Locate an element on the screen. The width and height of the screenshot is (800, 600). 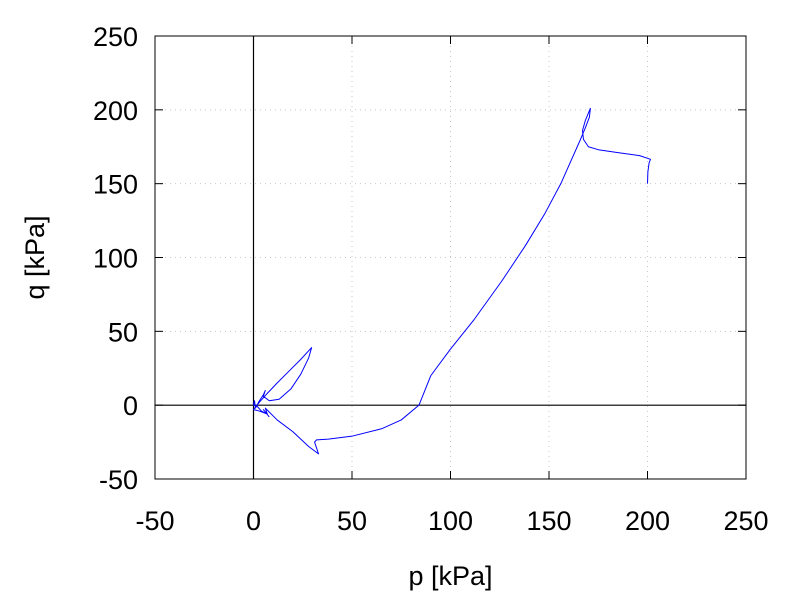
x-tick-label: -50 is located at coordinates (154, 521).